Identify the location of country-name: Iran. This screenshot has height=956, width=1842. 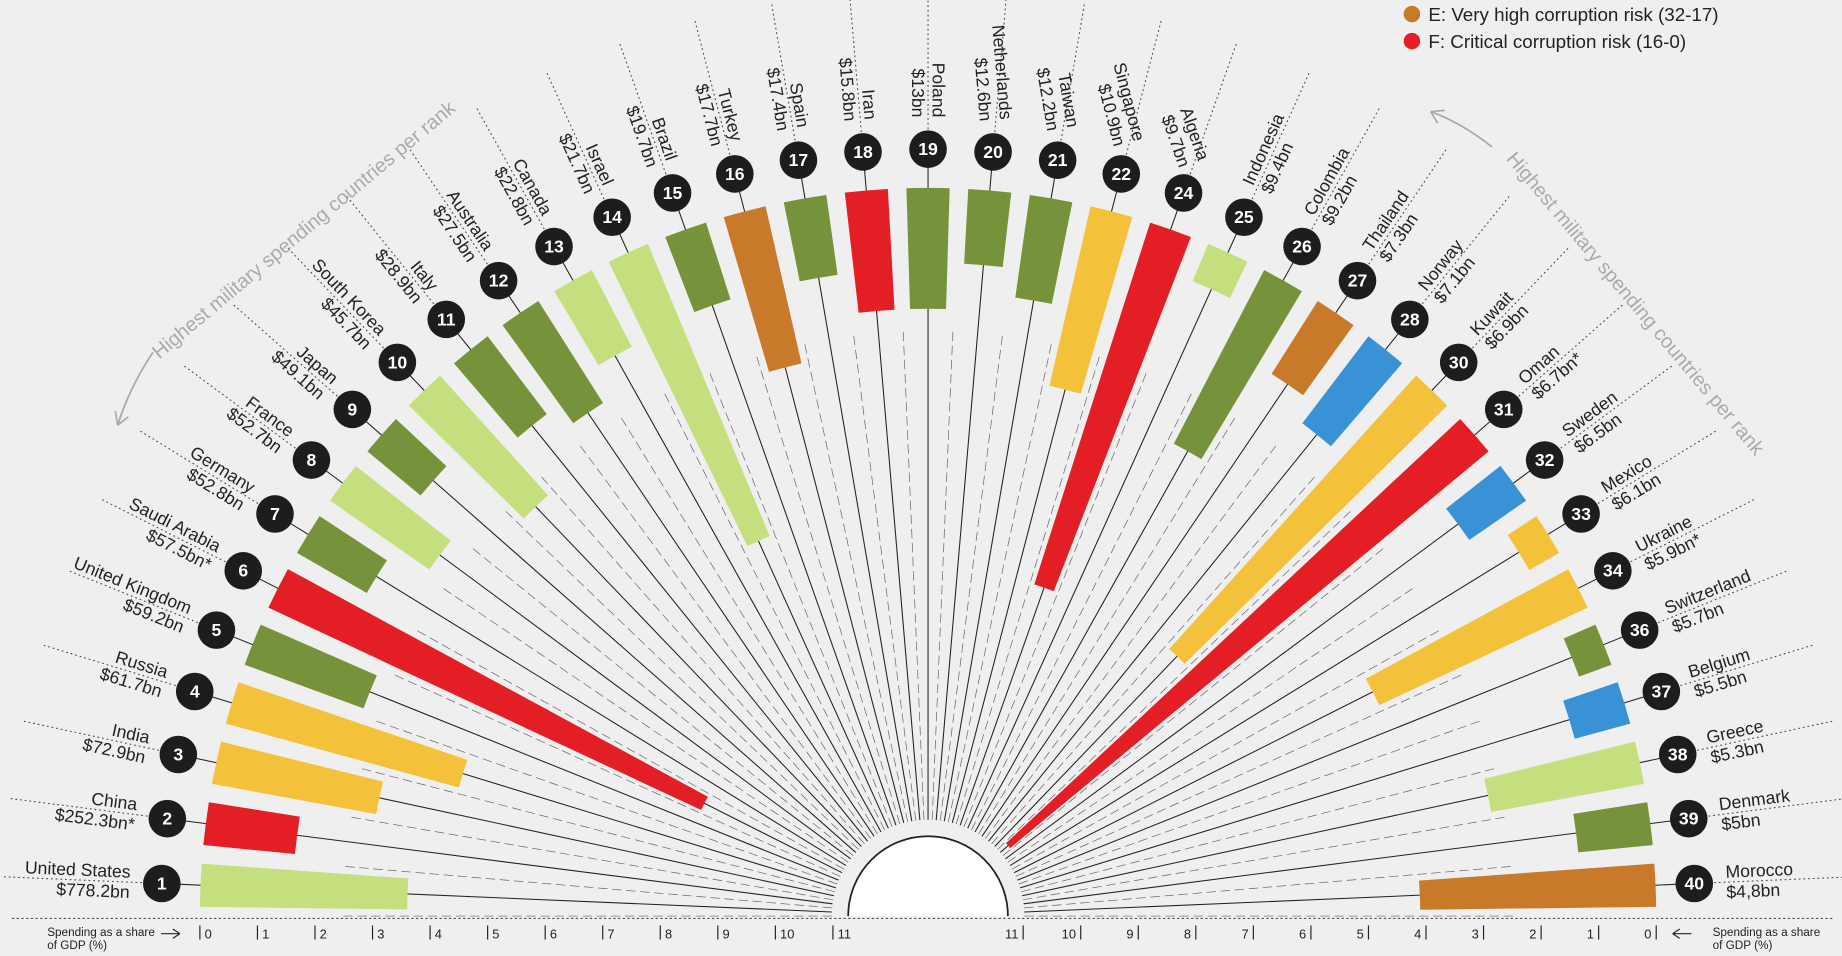
(869, 104).